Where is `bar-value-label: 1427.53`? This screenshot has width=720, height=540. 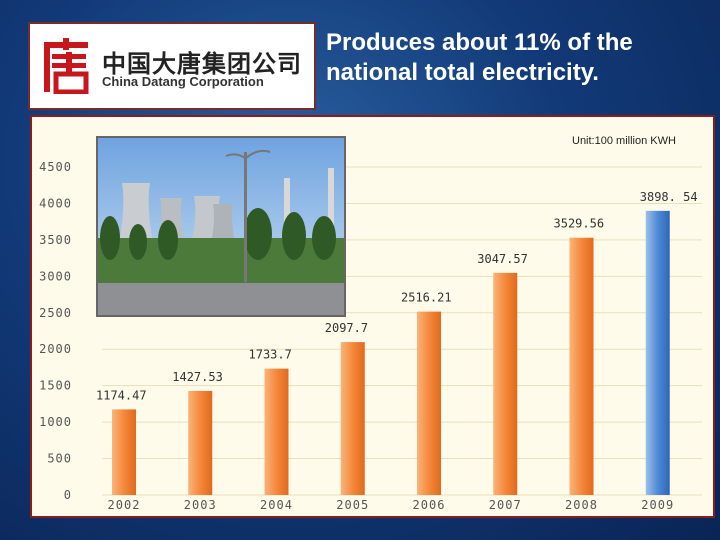
bar-value-label: 1427.53 is located at coordinates (197, 377).